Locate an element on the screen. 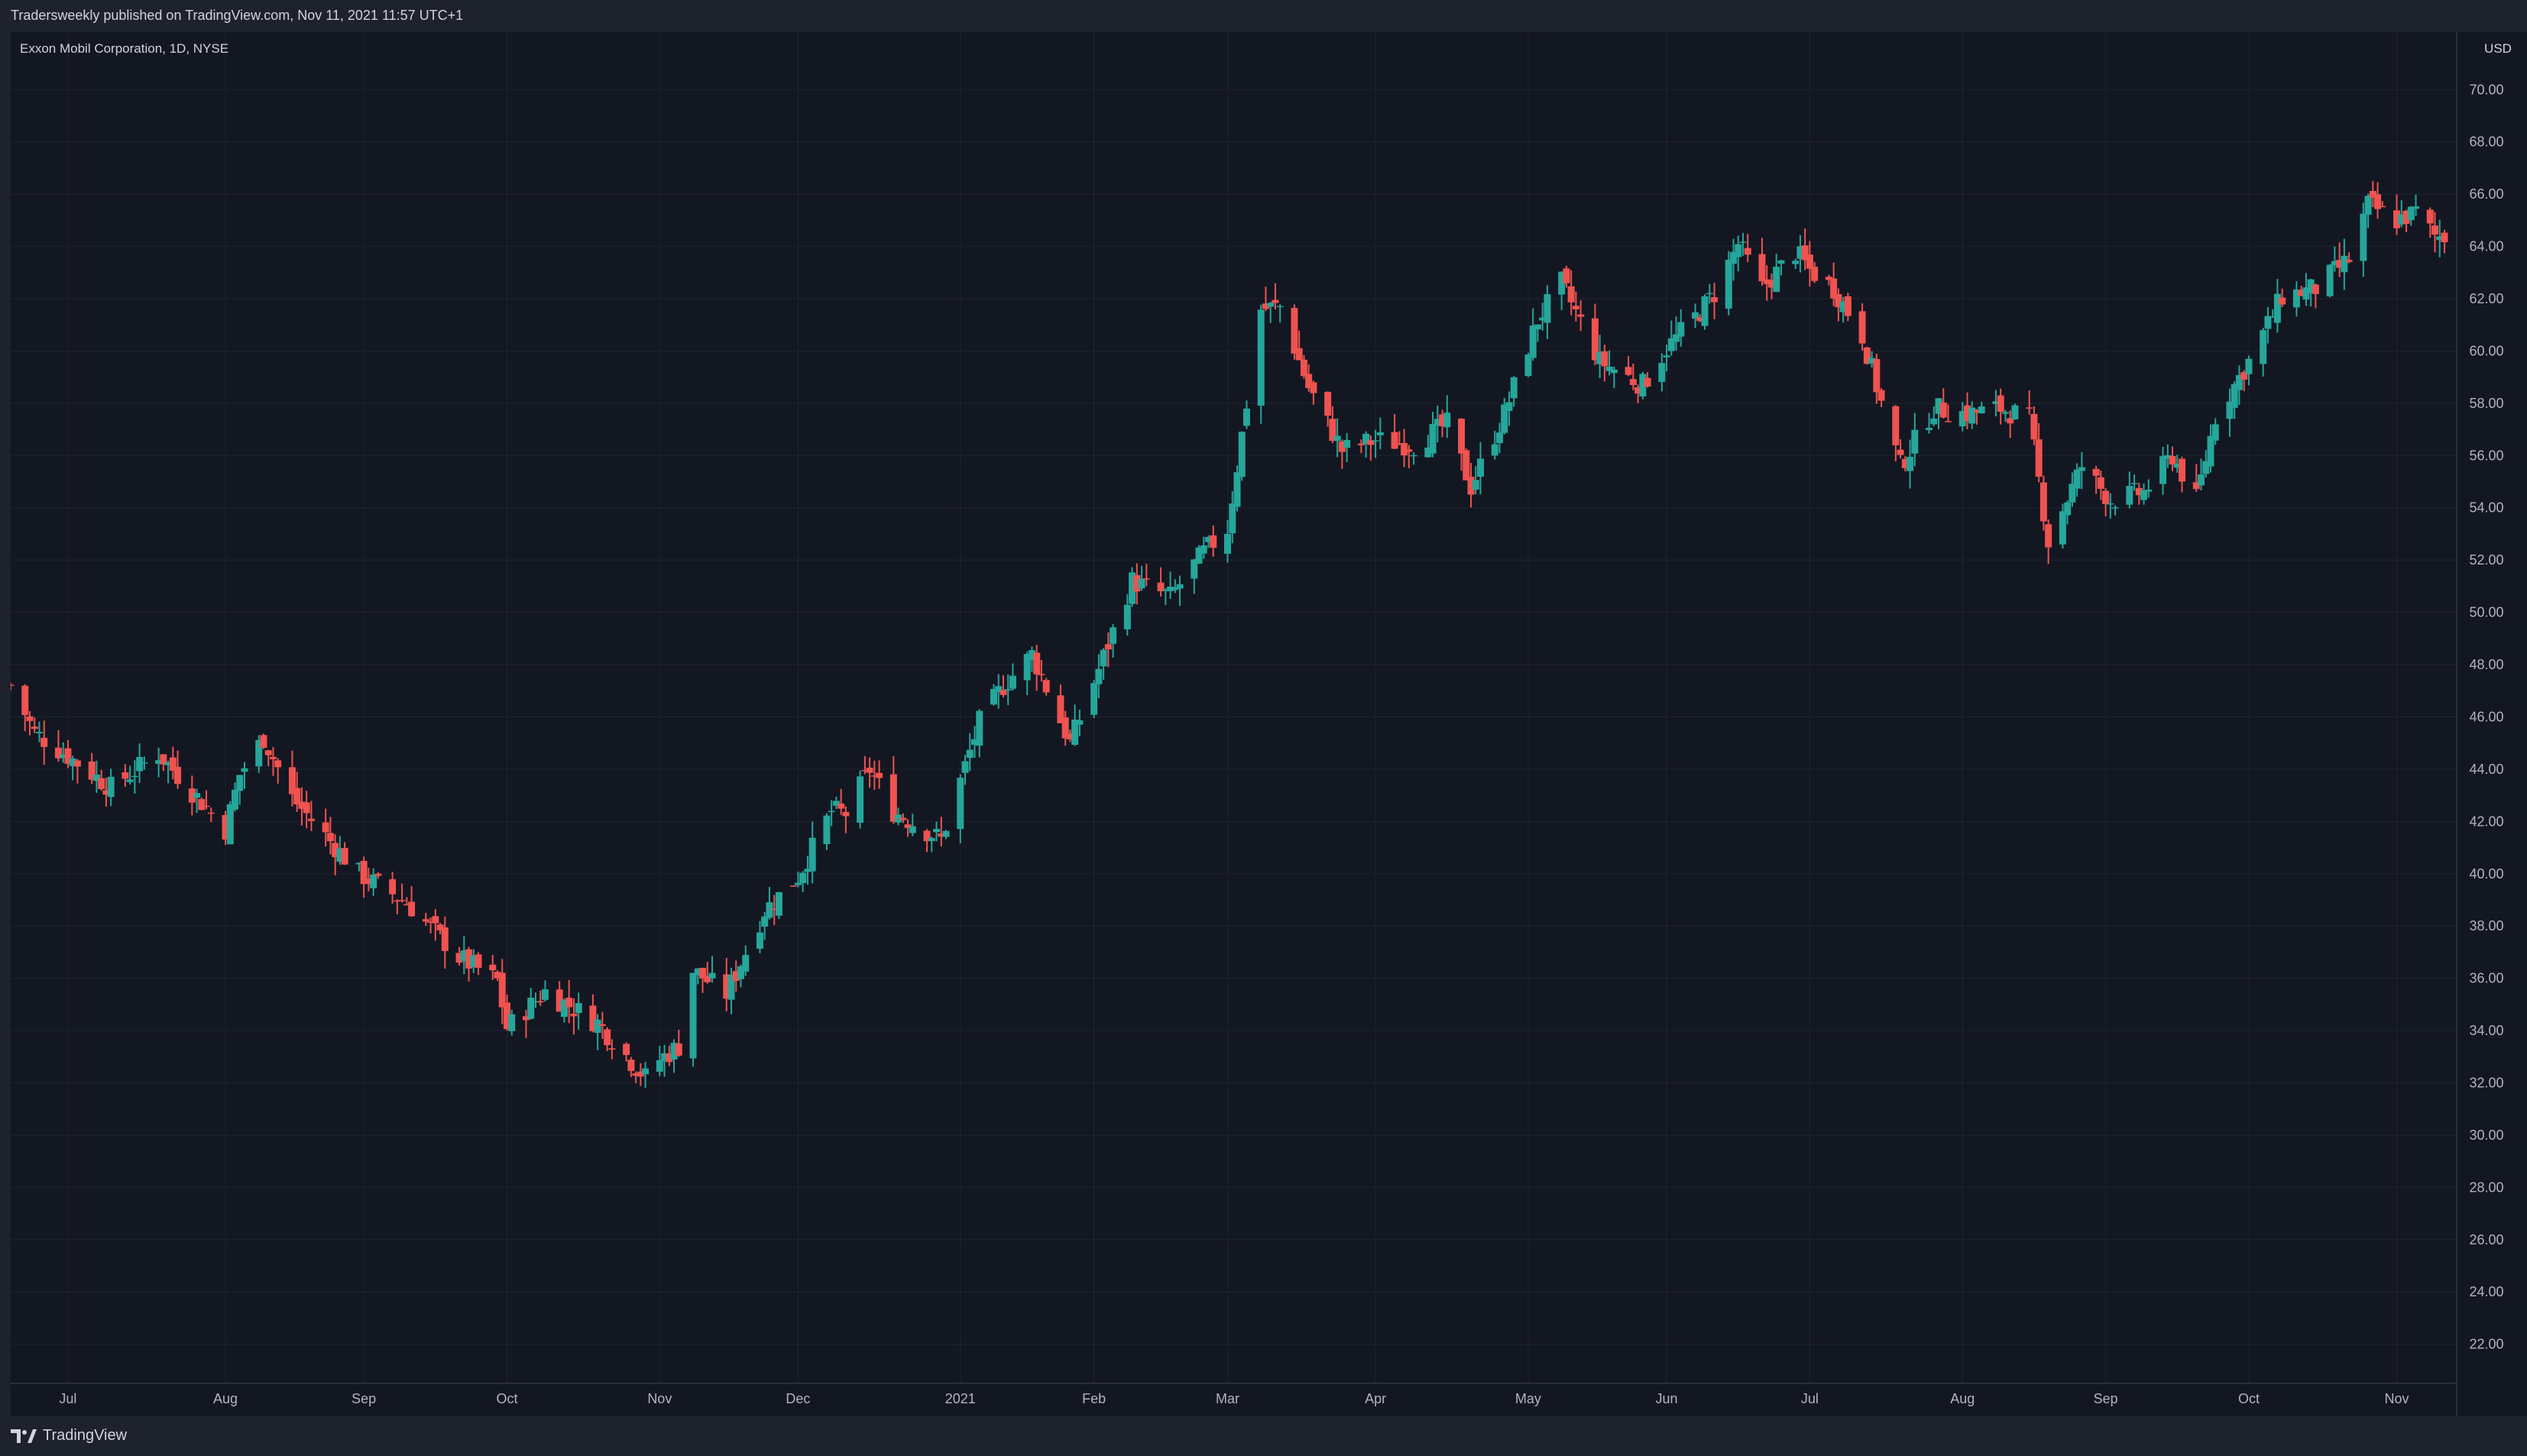 This screenshot has width=2527, height=1456. price-tick-label: 60.00 is located at coordinates (2486, 350).